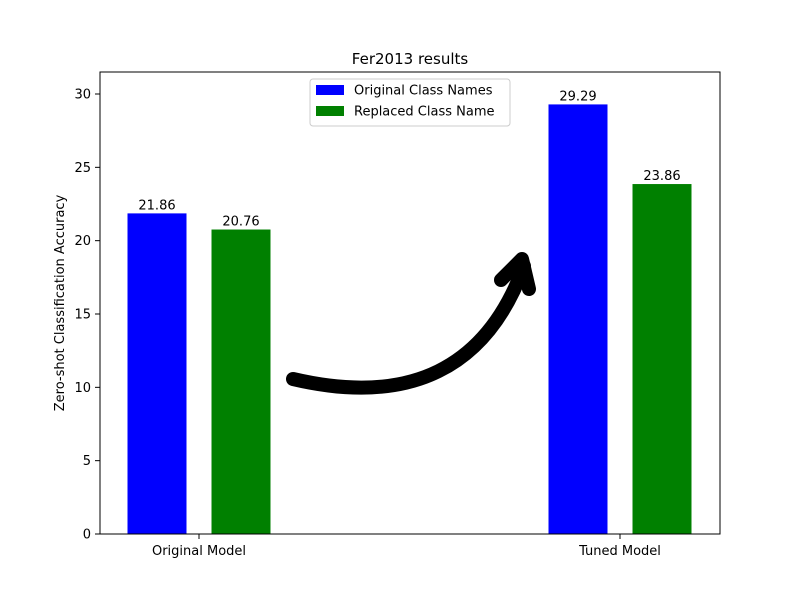  What do you see at coordinates (577, 96) in the screenshot?
I see `bar-value-label: 29.29` at bounding box center [577, 96].